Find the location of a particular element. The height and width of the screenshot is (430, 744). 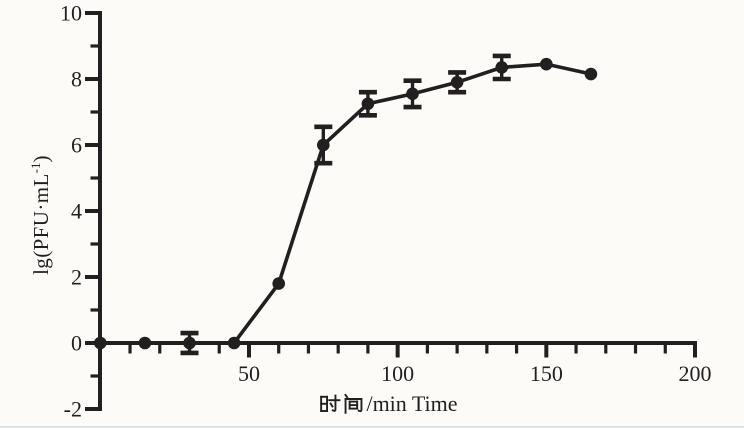

x-tick-label: 200 is located at coordinates (695, 373).